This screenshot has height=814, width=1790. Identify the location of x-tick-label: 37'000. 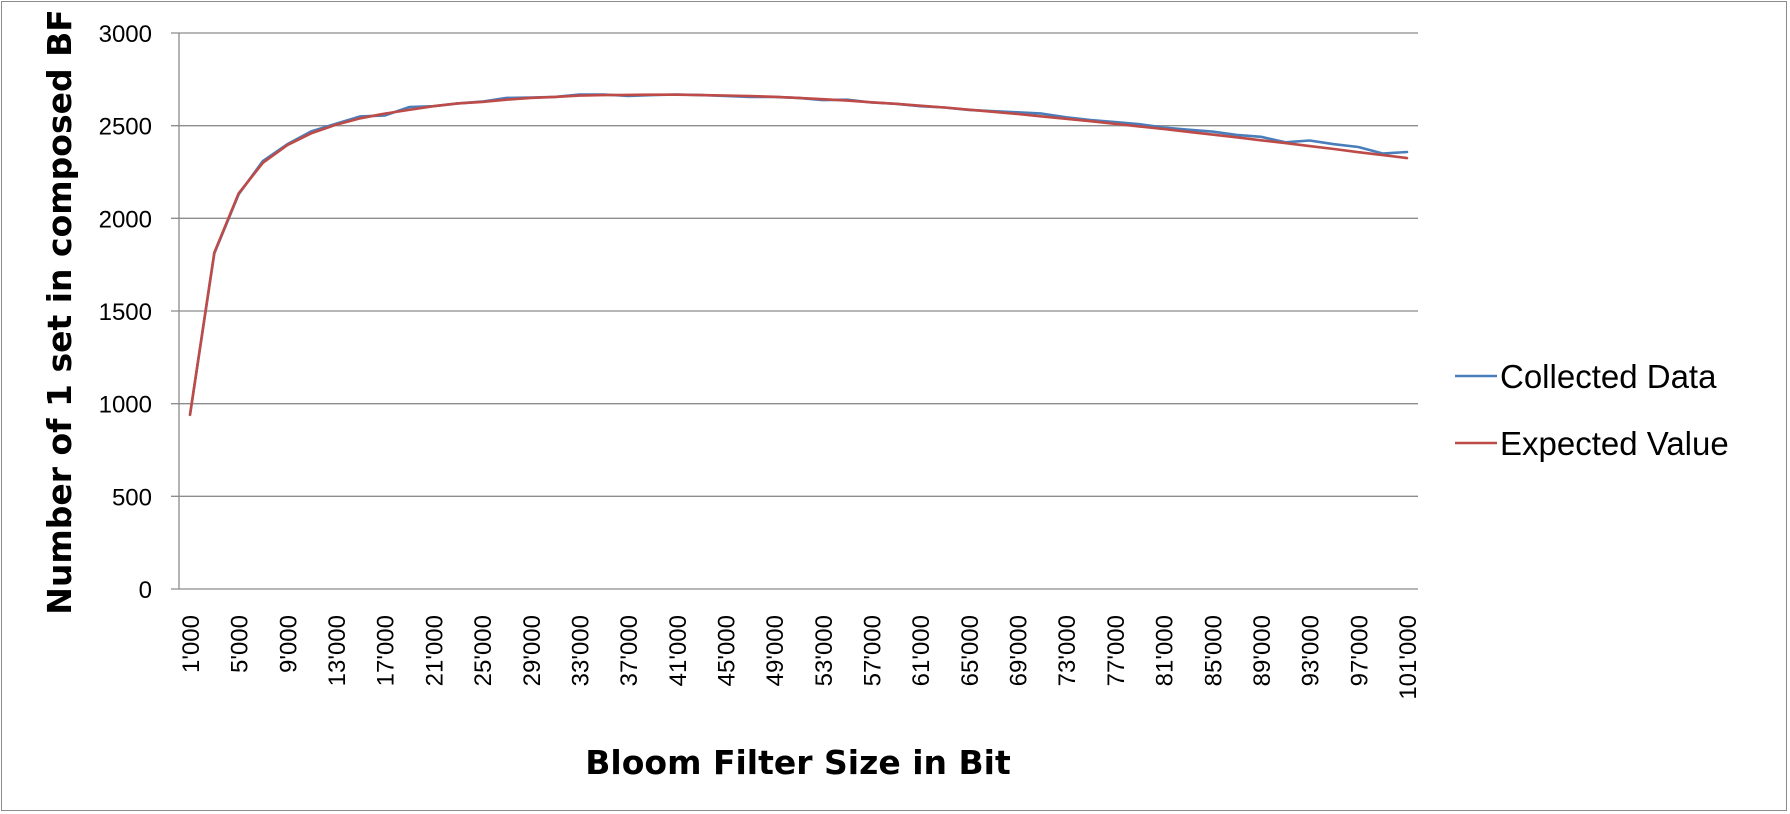
(629, 650).